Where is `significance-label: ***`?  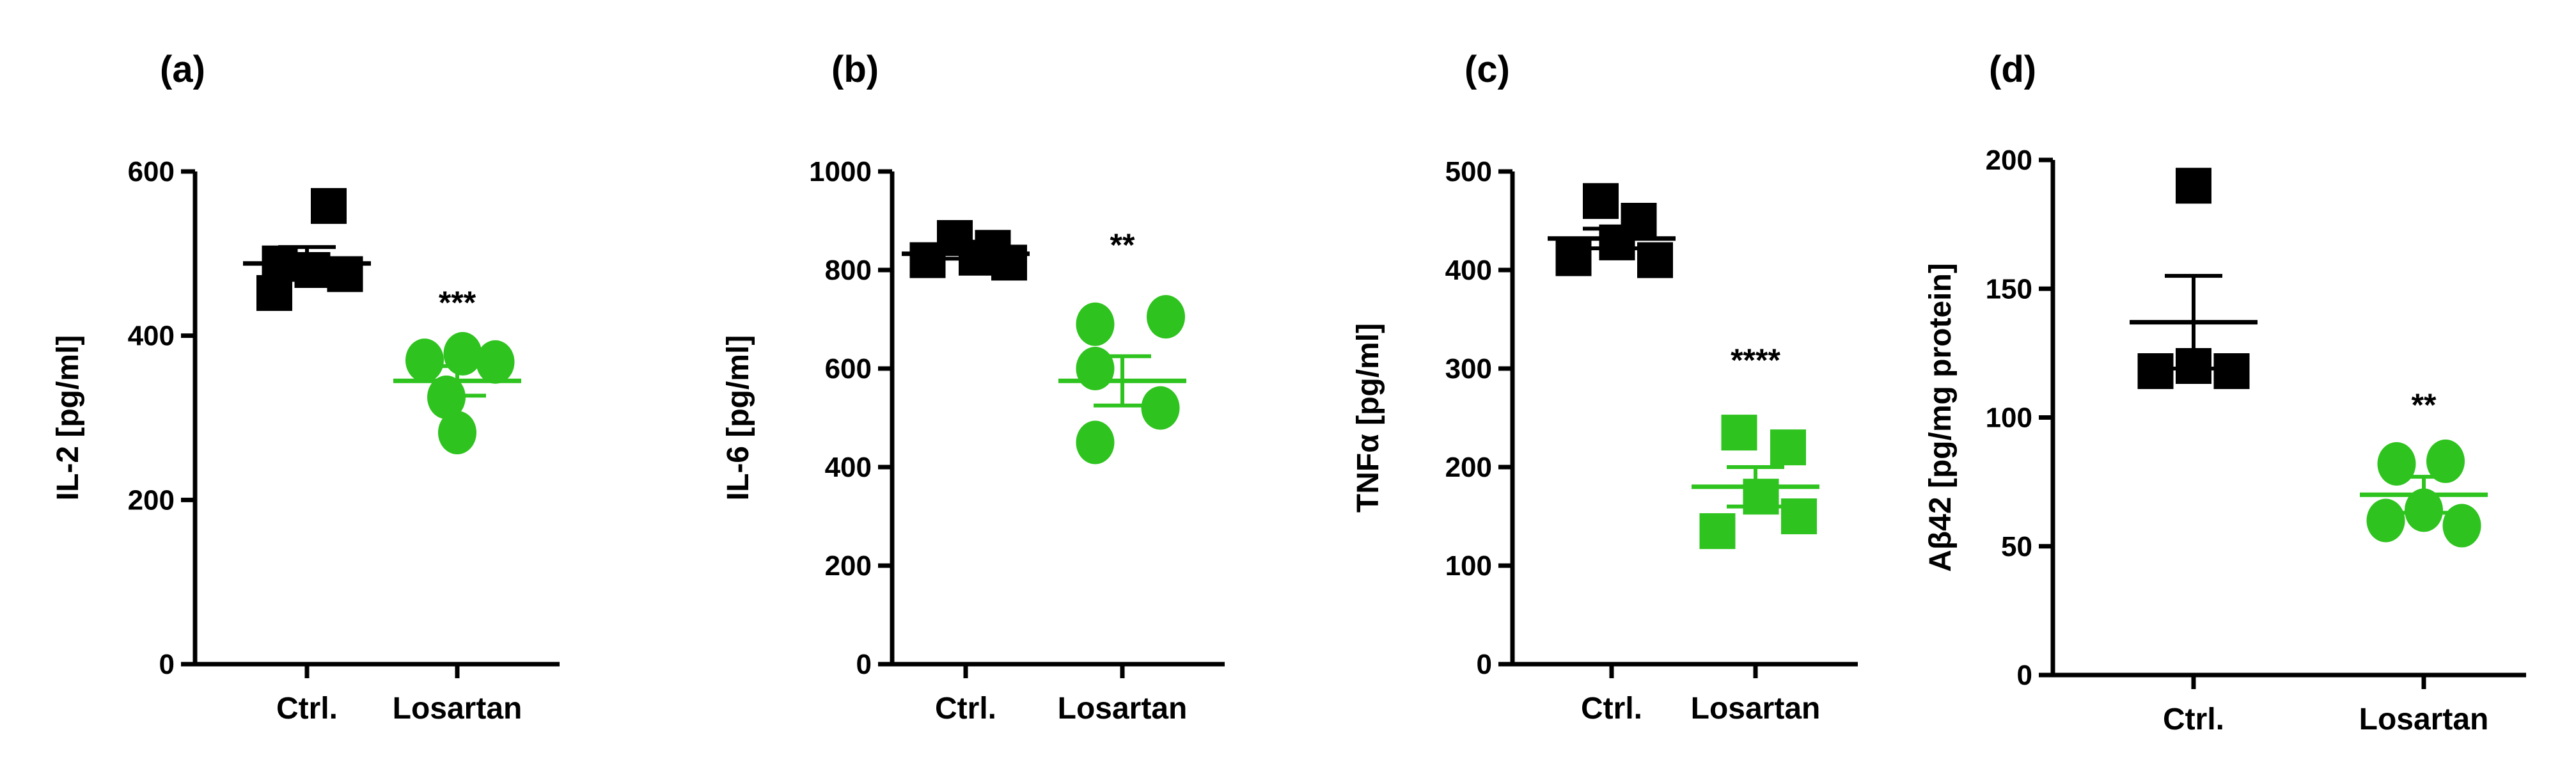
significance-label: *** is located at coordinates (457, 303).